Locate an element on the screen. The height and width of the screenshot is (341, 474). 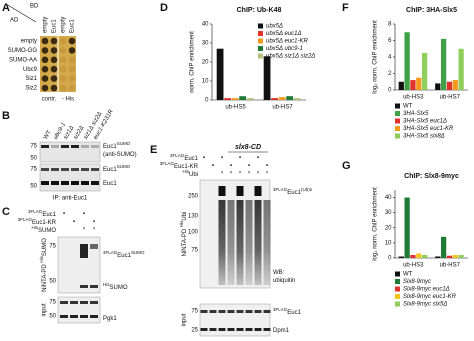
y-tick-label: 30 is located at coordinates (388, 213).